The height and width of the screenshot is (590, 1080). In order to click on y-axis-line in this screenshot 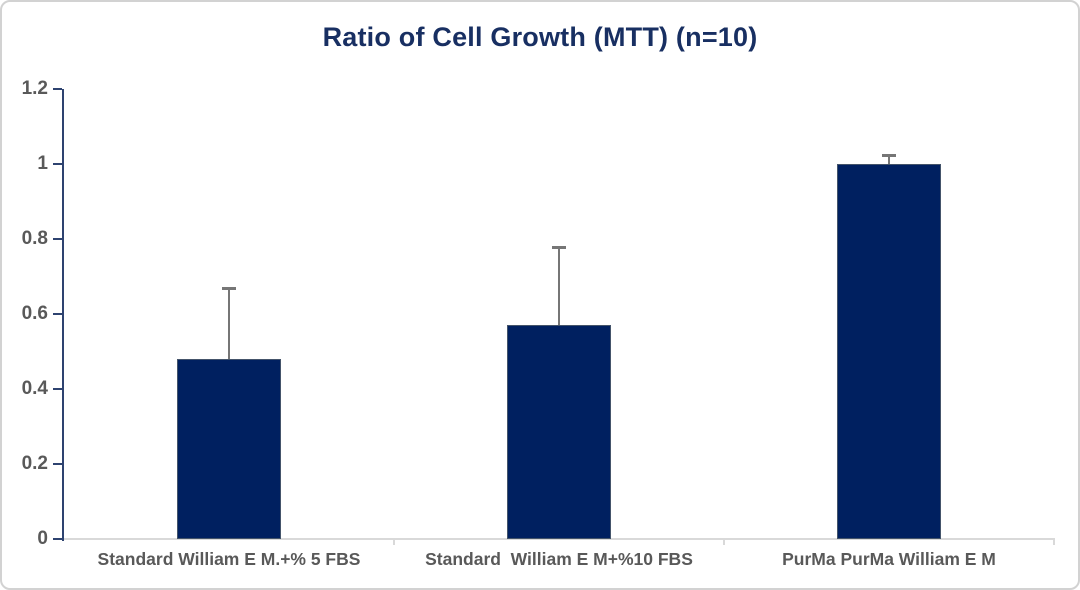, I will do `click(63, 315)`.